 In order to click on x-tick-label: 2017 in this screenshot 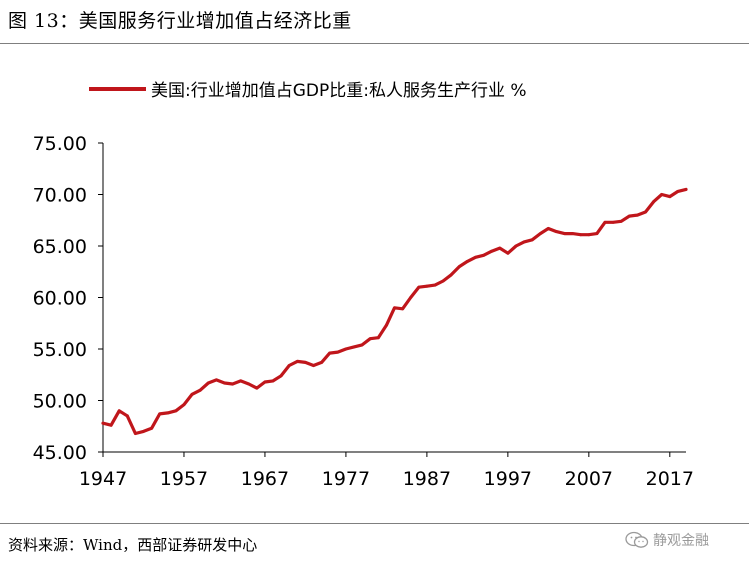, I will do `click(670, 479)`.